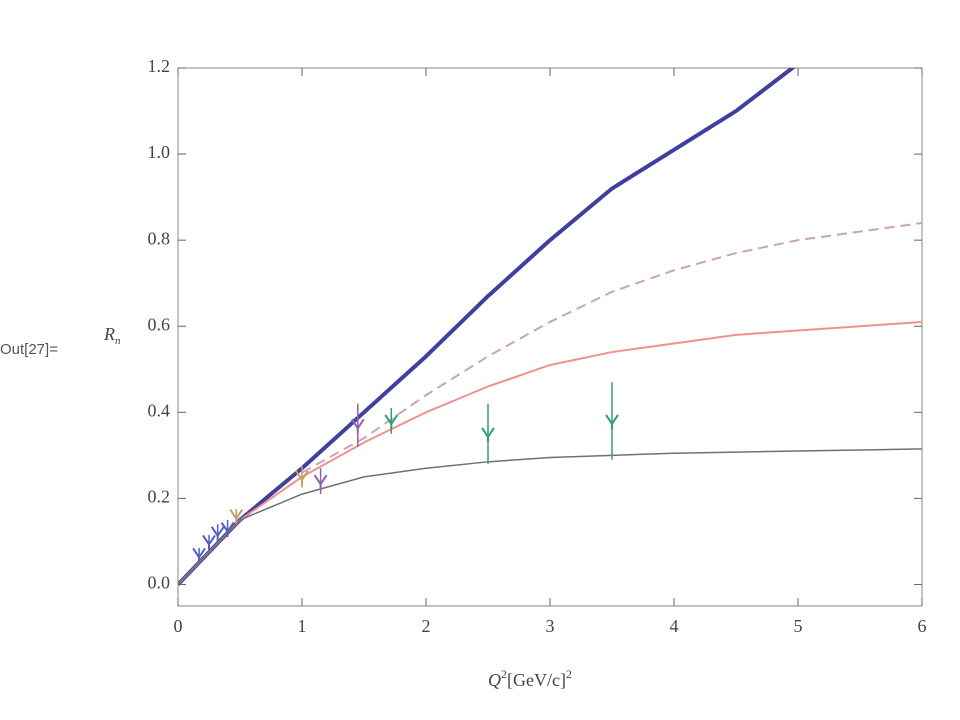 The height and width of the screenshot is (720, 960). Describe the element at coordinates (536, 680) in the screenshot. I see `x-label-unit: [GeV/c]` at that location.